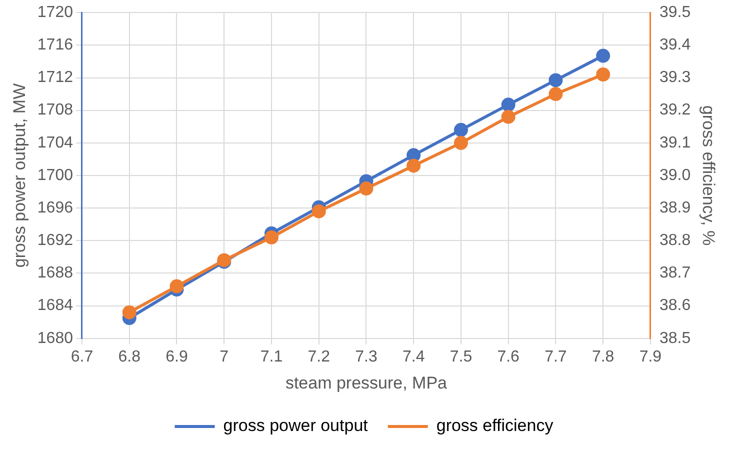  I want to click on x-tick-label: 7.3, so click(366, 357).